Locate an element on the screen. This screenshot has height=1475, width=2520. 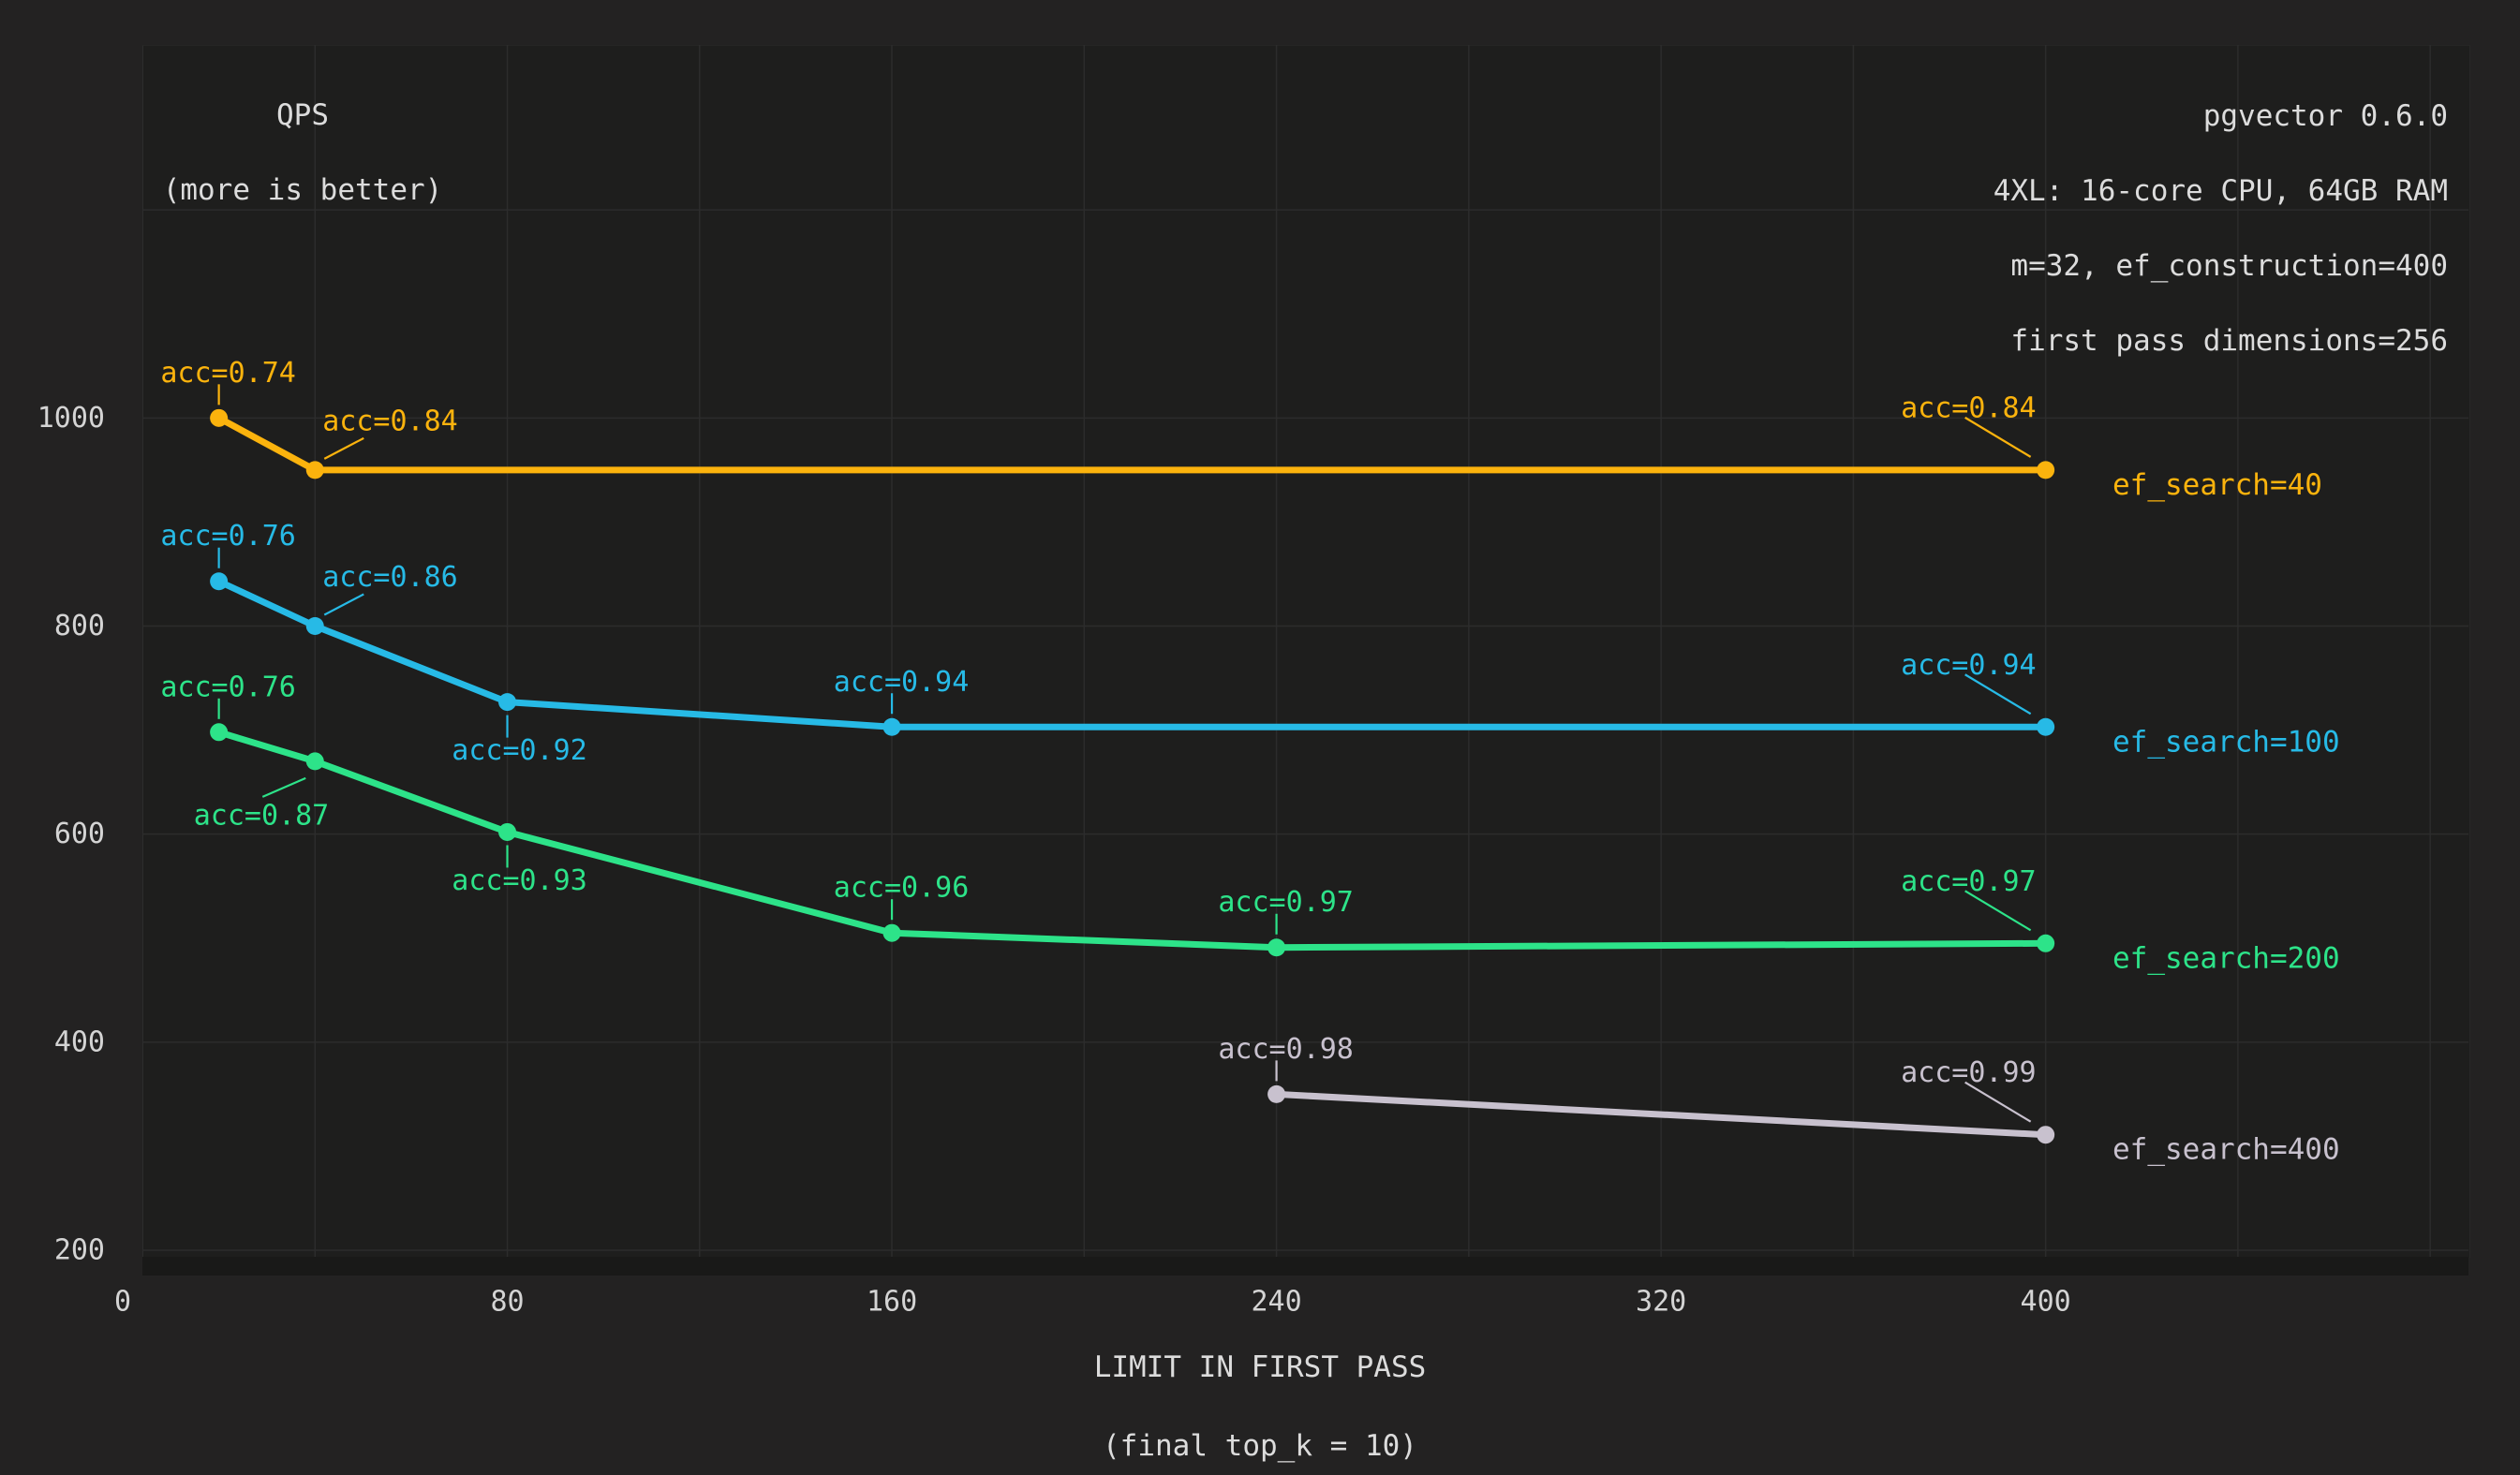
x-axis-band is located at coordinates (1305, 1266).